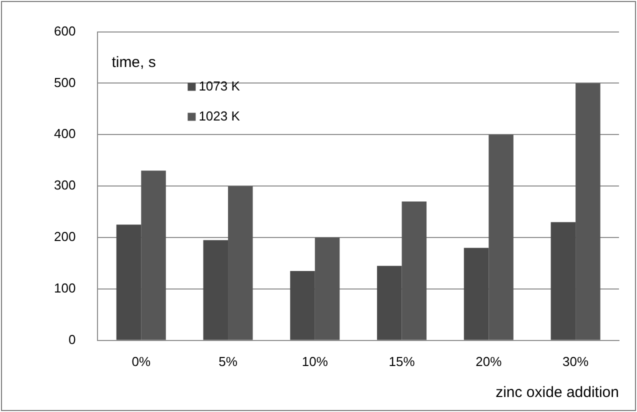 Image resolution: width=637 pixels, height=412 pixels. Describe the element at coordinates (72, 339) in the screenshot. I see `y-tick-label: 0` at that location.